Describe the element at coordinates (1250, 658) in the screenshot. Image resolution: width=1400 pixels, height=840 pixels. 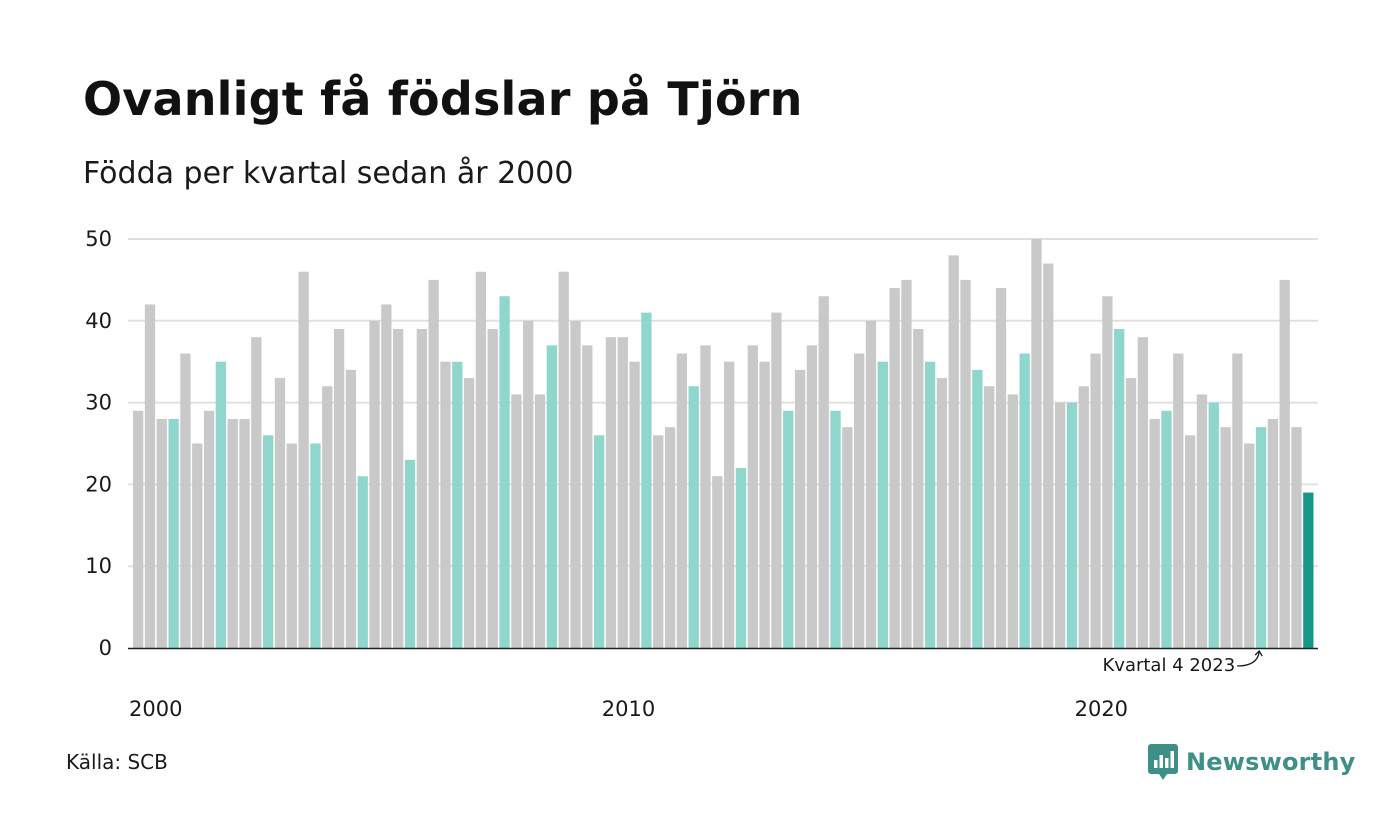
I see `annotation-arrow` at that location.